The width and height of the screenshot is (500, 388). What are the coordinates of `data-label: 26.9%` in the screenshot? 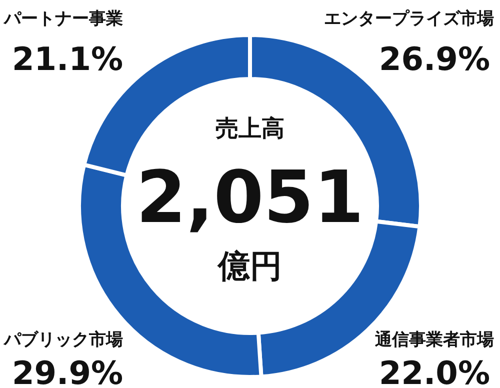 It's located at (434, 59).